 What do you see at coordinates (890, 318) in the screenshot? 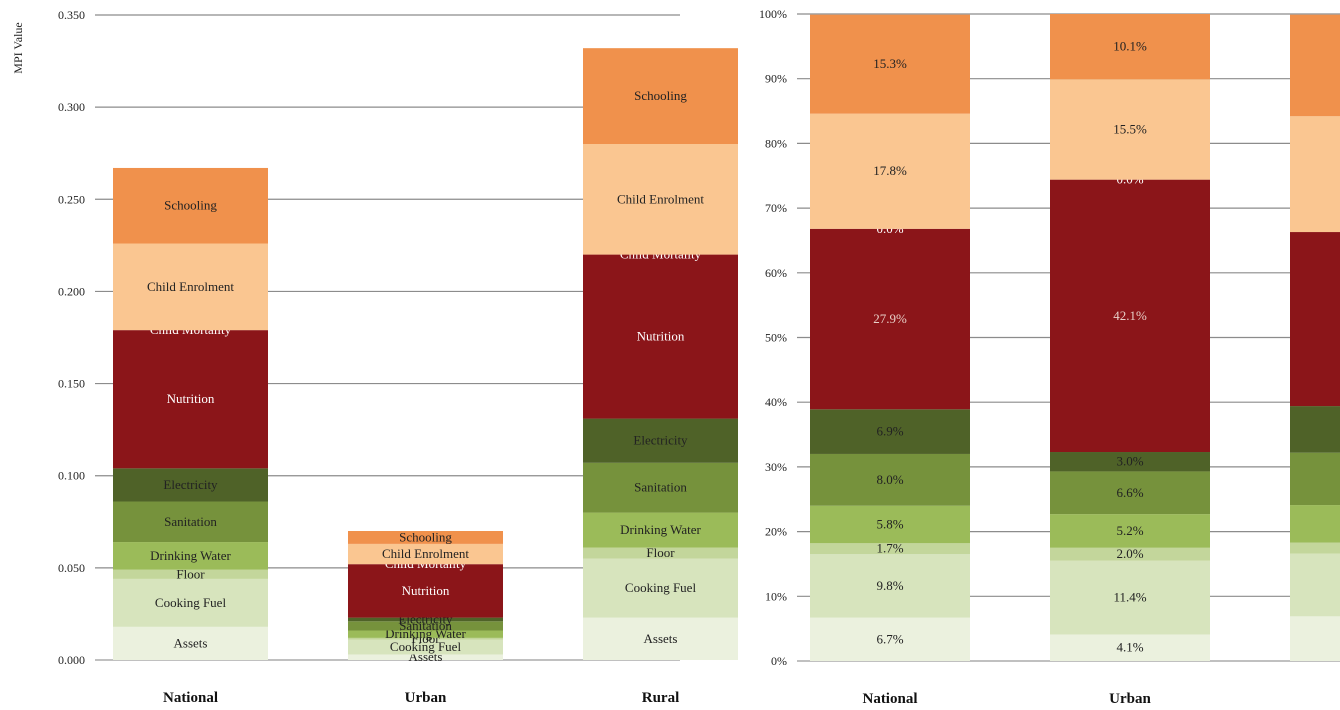
I see `data-label: 27.9%` at bounding box center [890, 318].